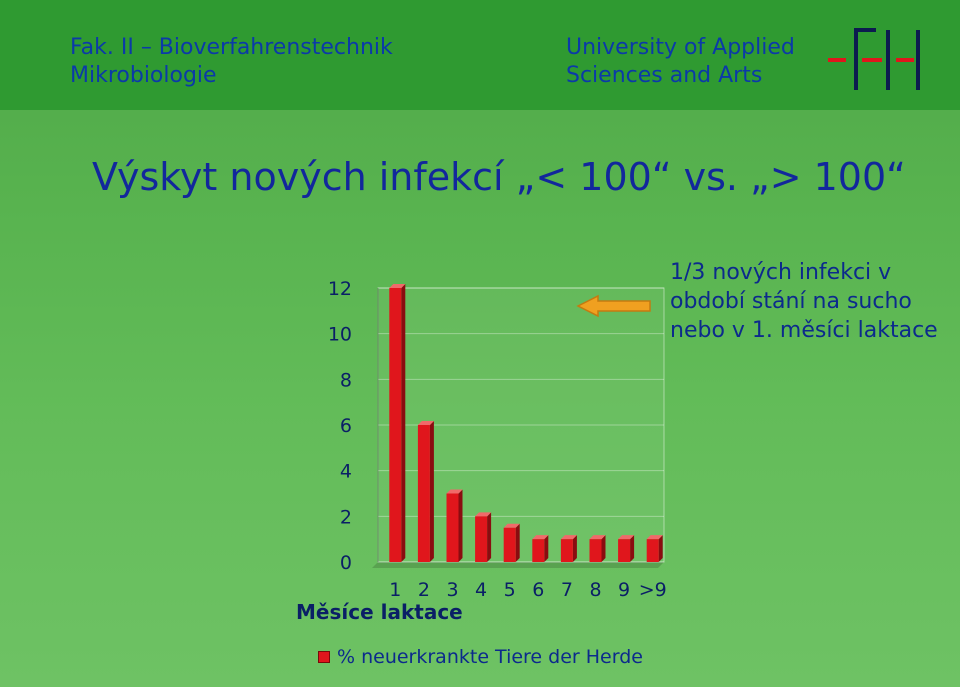 The width and height of the screenshot is (960, 687). What do you see at coordinates (424, 590) in the screenshot?
I see `x-tick-label: 2` at bounding box center [424, 590].